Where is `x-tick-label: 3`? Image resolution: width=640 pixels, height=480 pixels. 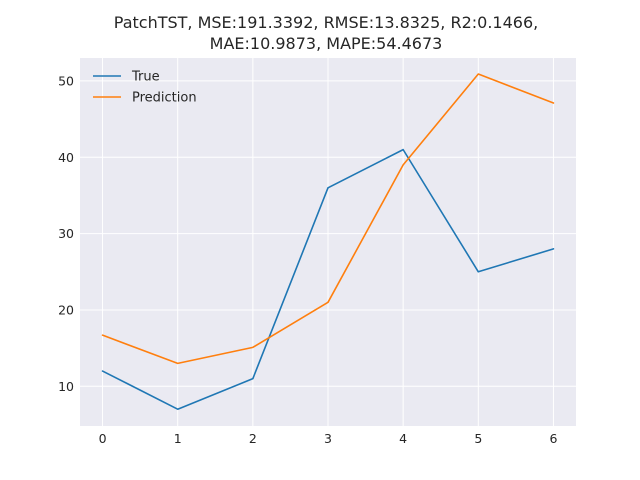 x-tick-label: 3 is located at coordinates (328, 438).